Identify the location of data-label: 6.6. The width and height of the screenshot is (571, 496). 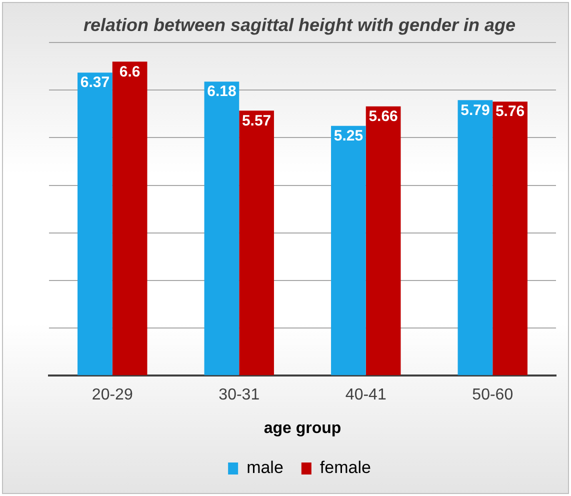
(129, 71).